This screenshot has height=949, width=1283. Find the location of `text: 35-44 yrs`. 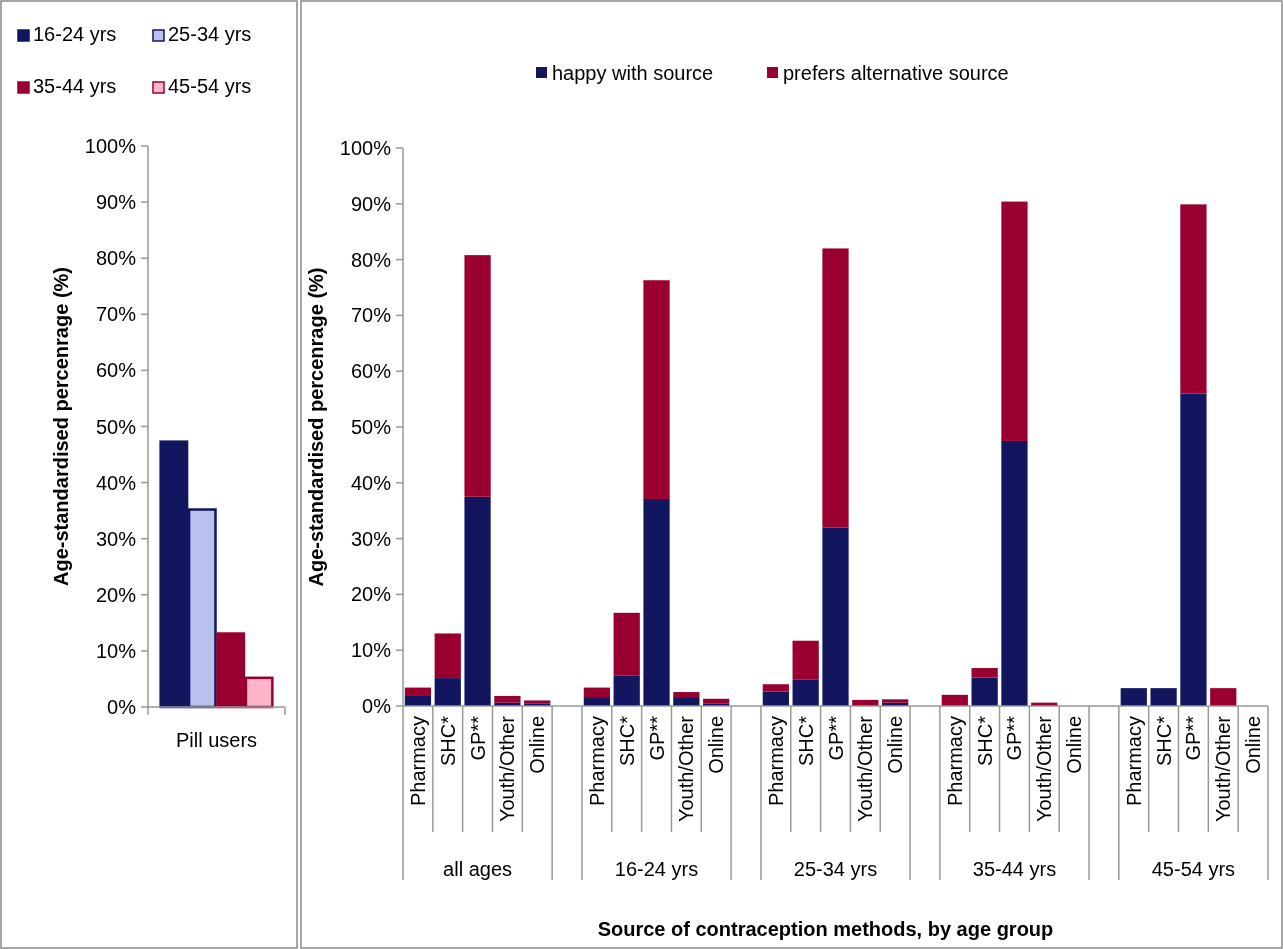

text: 35-44 yrs is located at coordinates (1014, 869).